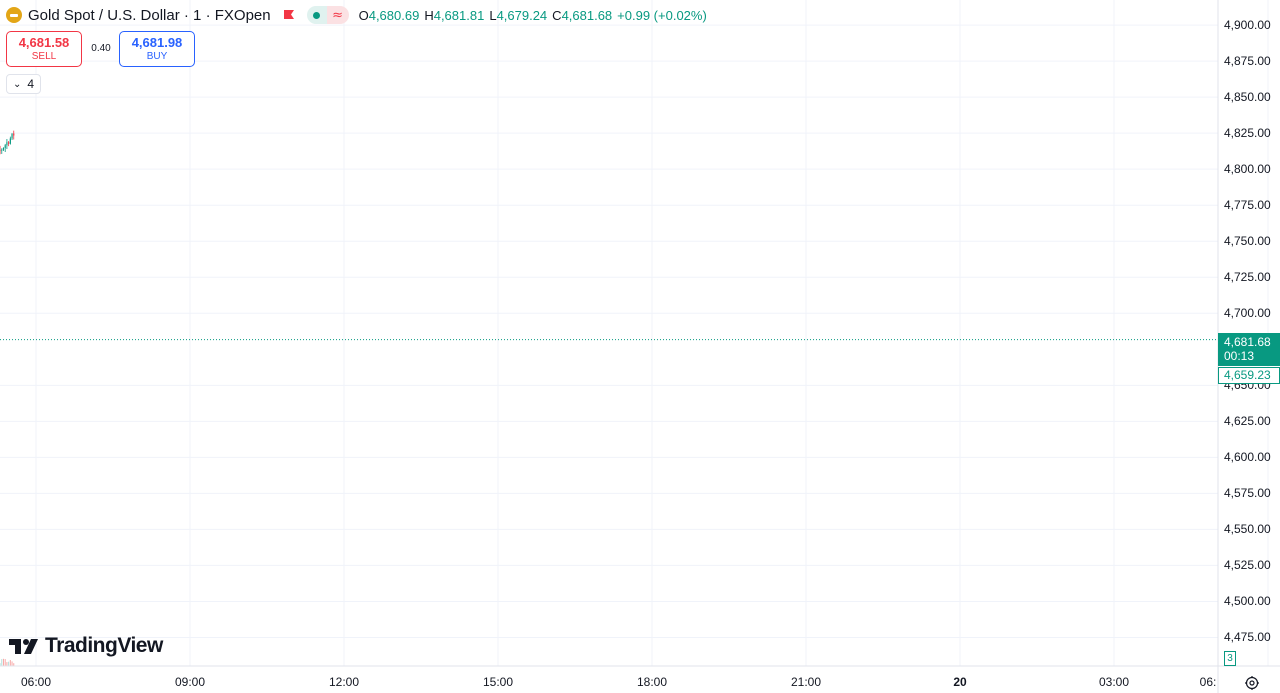  I want to click on price-tick-label: 4,800.00, so click(1247, 169).